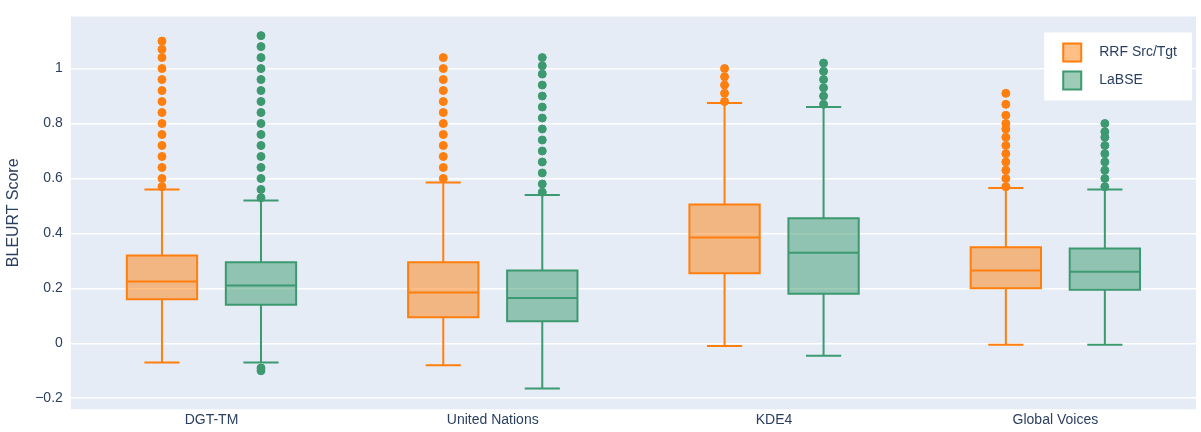 This screenshot has width=1201, height=432. What do you see at coordinates (59, 342) in the screenshot?
I see `y-tick-label: 0` at bounding box center [59, 342].